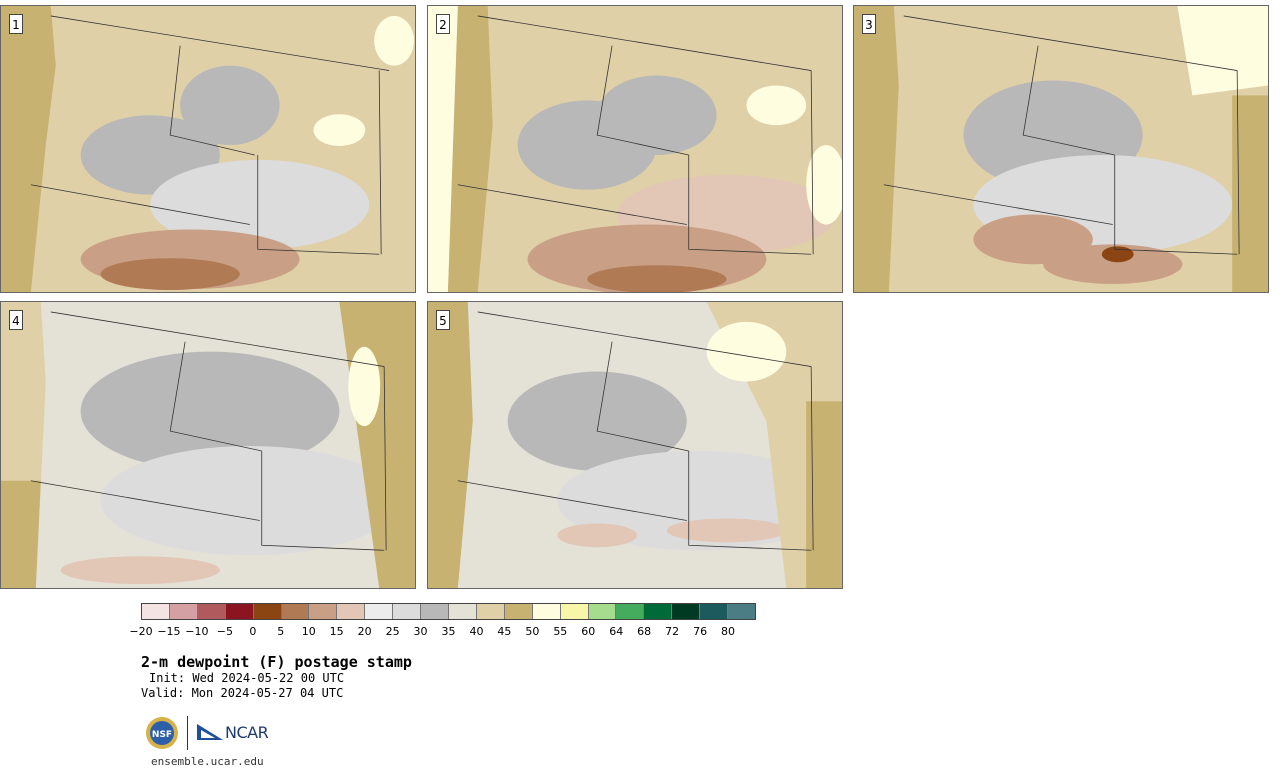  I want to click on colorbar-tick: 68, so click(644, 631).